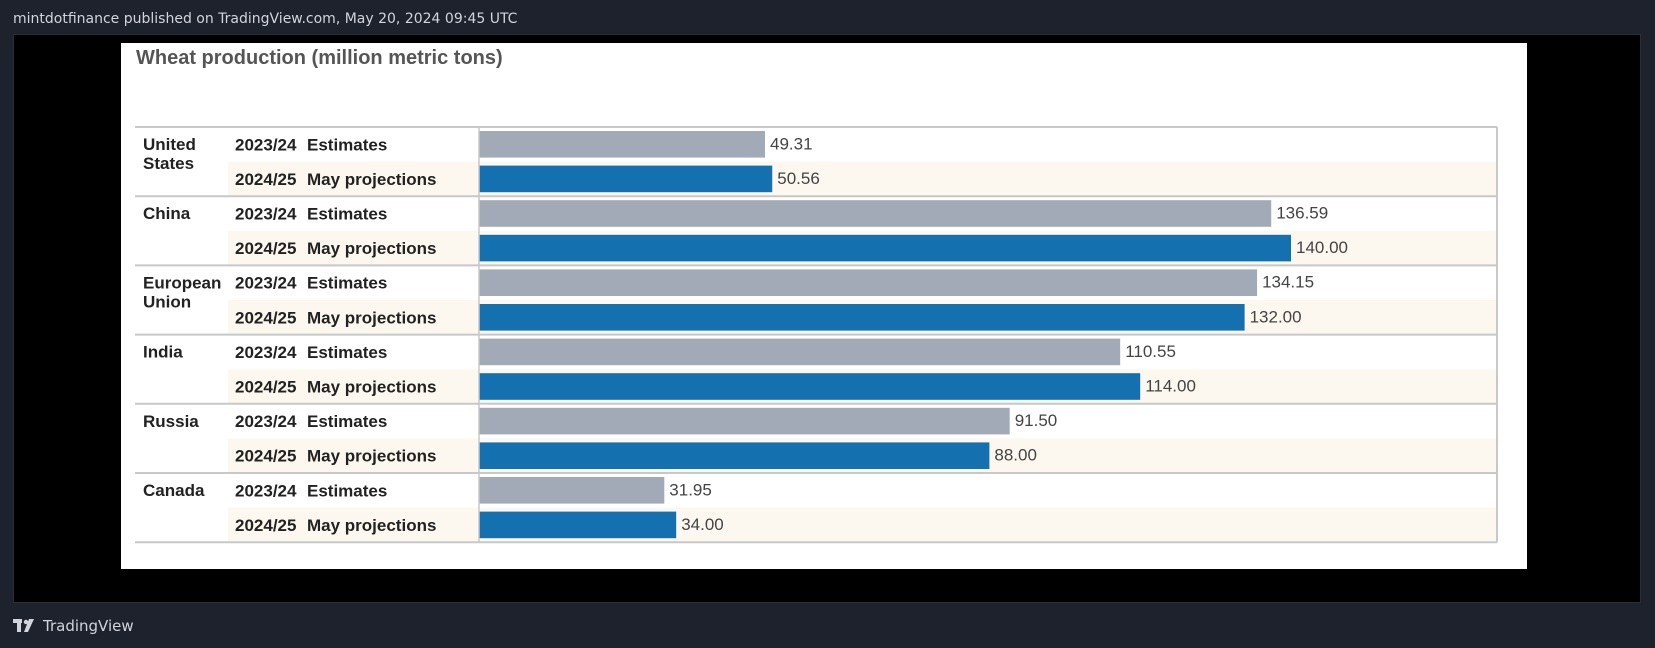  Describe the element at coordinates (702, 524) in the screenshot. I see `bar-value-label: 34.00` at that location.